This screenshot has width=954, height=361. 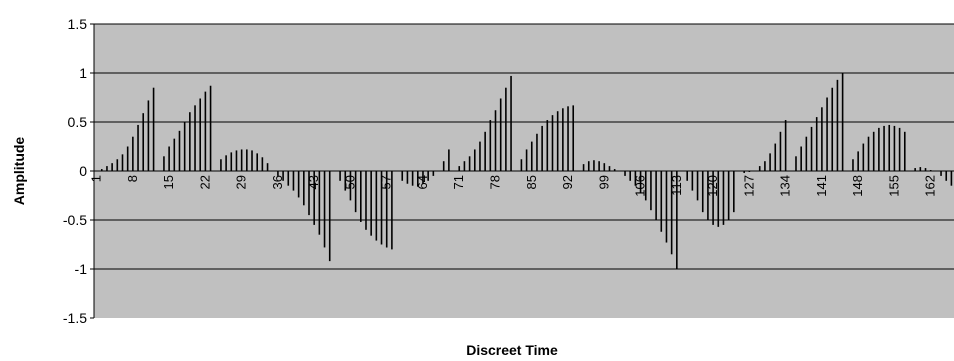 What do you see at coordinates (512, 350) in the screenshot?
I see `x-axis-title: Discreet Time` at bounding box center [512, 350].